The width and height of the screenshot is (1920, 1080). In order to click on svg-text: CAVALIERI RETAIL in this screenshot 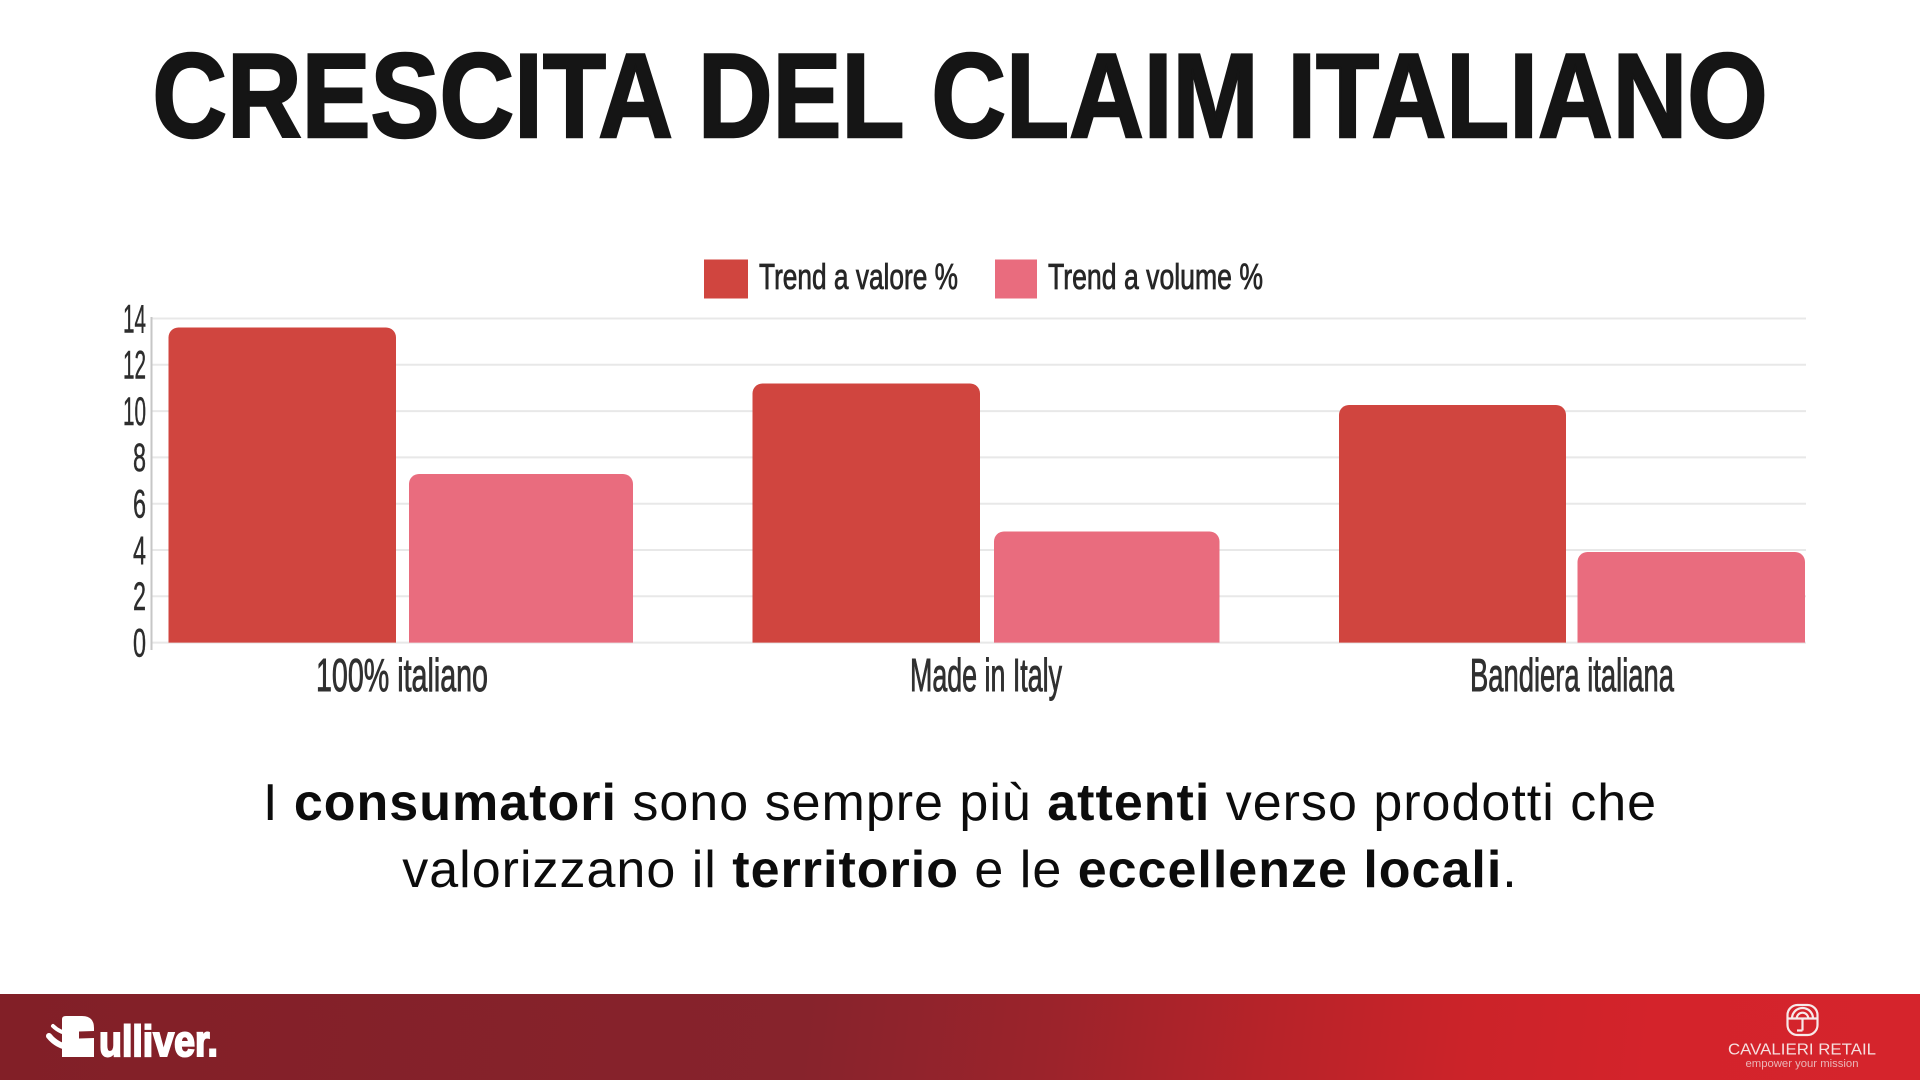, I will do `click(1802, 1050)`.